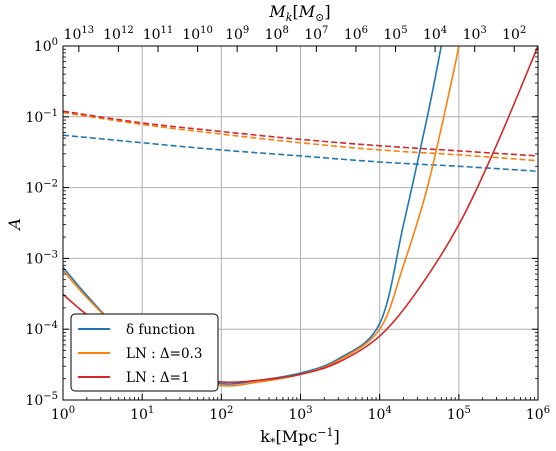 The image size is (556, 451). What do you see at coordinates (395, 34) in the screenshot?
I see `top-tick-label: 105` at bounding box center [395, 34].